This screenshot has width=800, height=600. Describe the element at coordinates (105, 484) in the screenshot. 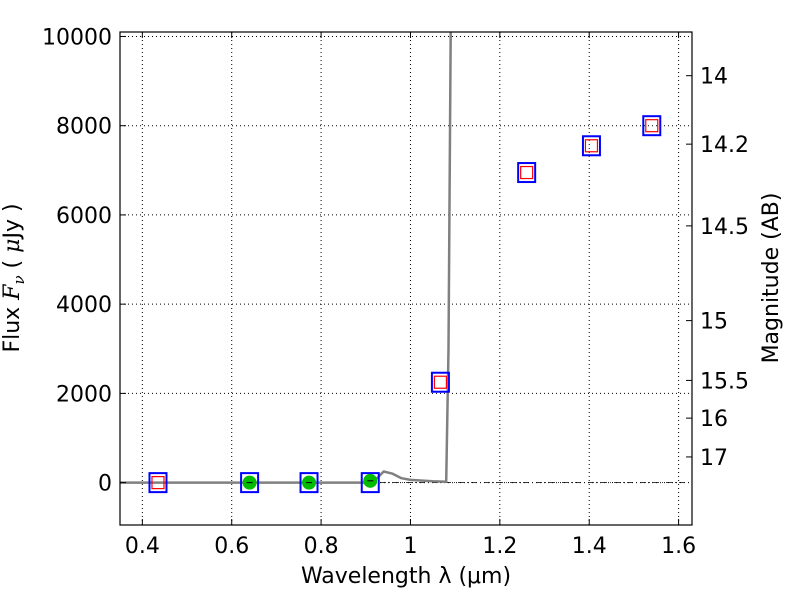

I see `y-tick-label: 0` at that location.